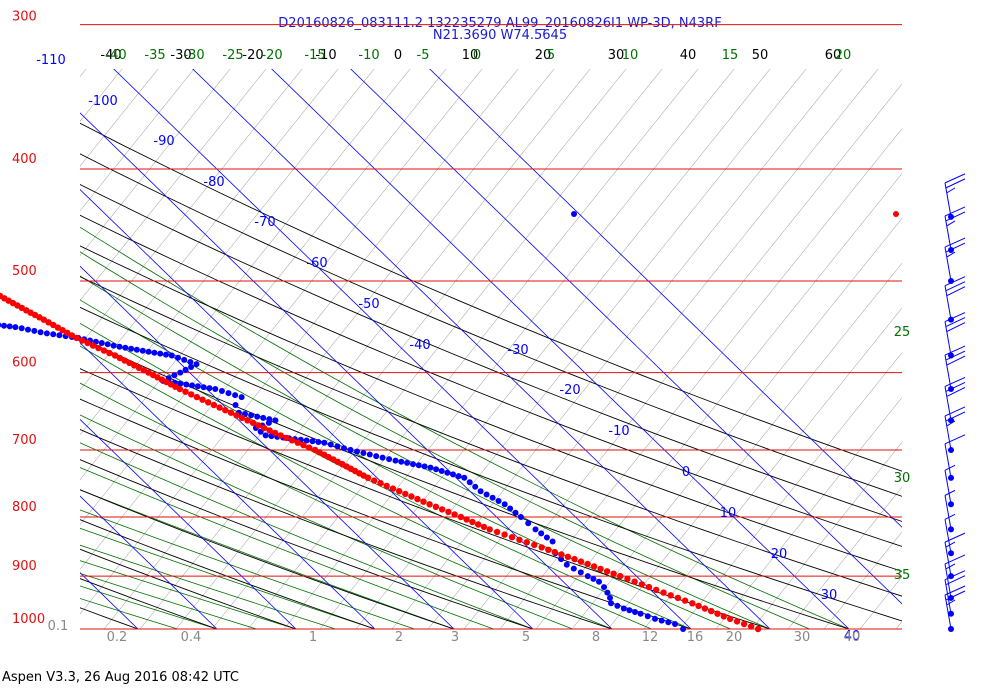 This screenshot has height=700, width=1000. What do you see at coordinates (951, 449) in the screenshot?
I see `wind-barb-point` at bounding box center [951, 449].